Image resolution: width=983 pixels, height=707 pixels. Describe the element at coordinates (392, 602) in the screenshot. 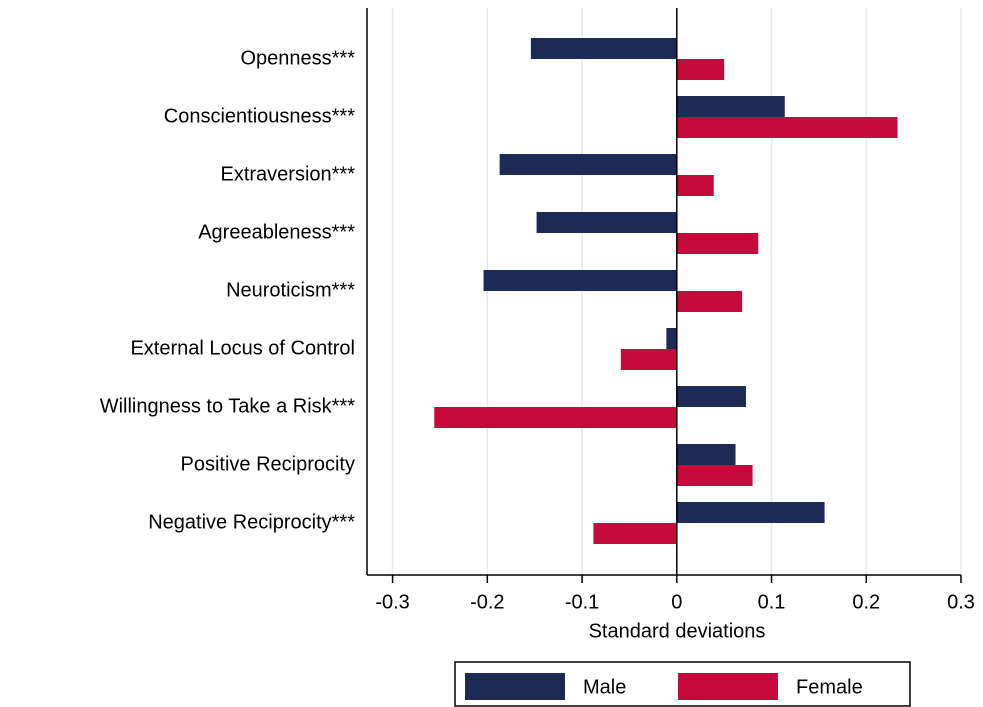

I see `x-tick-label: -0.3` at that location.